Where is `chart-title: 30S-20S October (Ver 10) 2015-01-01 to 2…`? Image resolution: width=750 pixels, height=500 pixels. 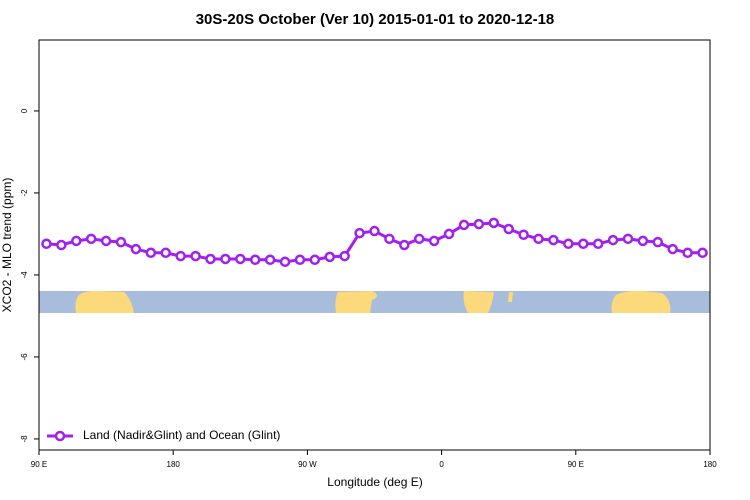
chart-title: 30S-20S October (Ver 10) 2015-01-01 to 2… is located at coordinates (375, 19).